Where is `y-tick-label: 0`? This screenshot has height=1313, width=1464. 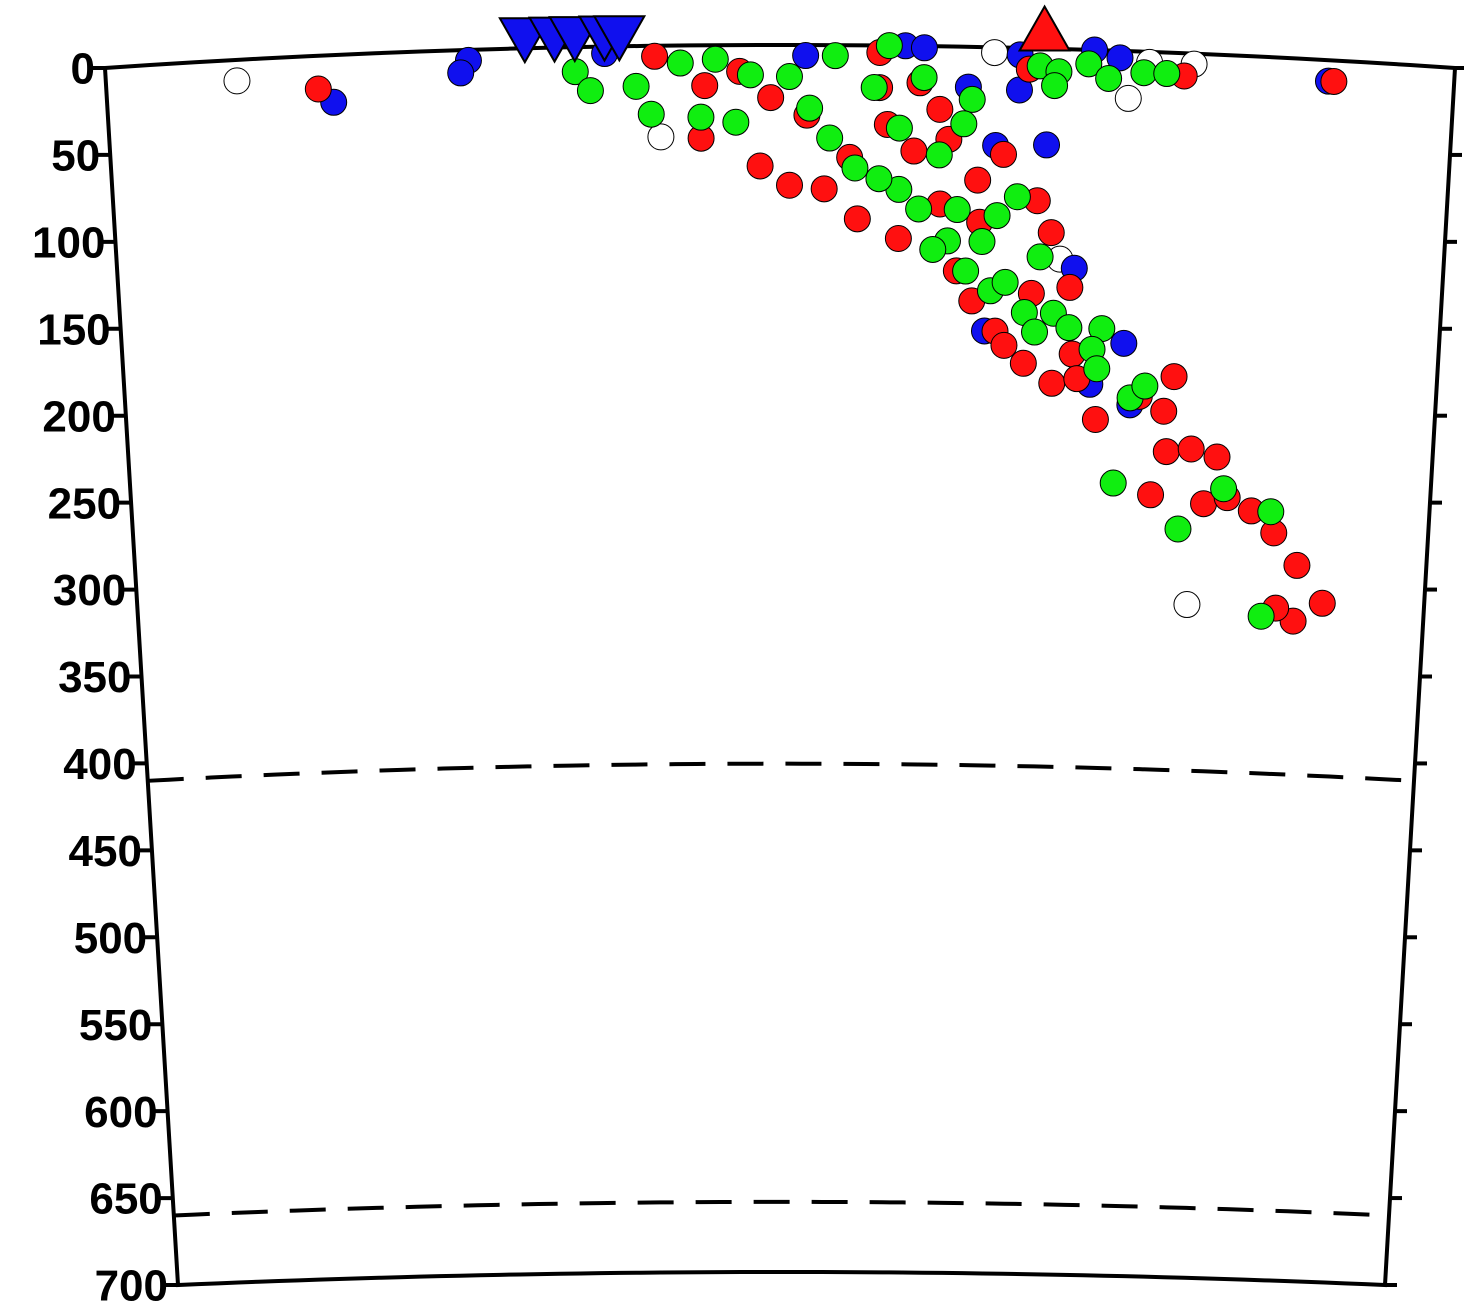 y-tick-label: 0 is located at coordinates (83, 69).